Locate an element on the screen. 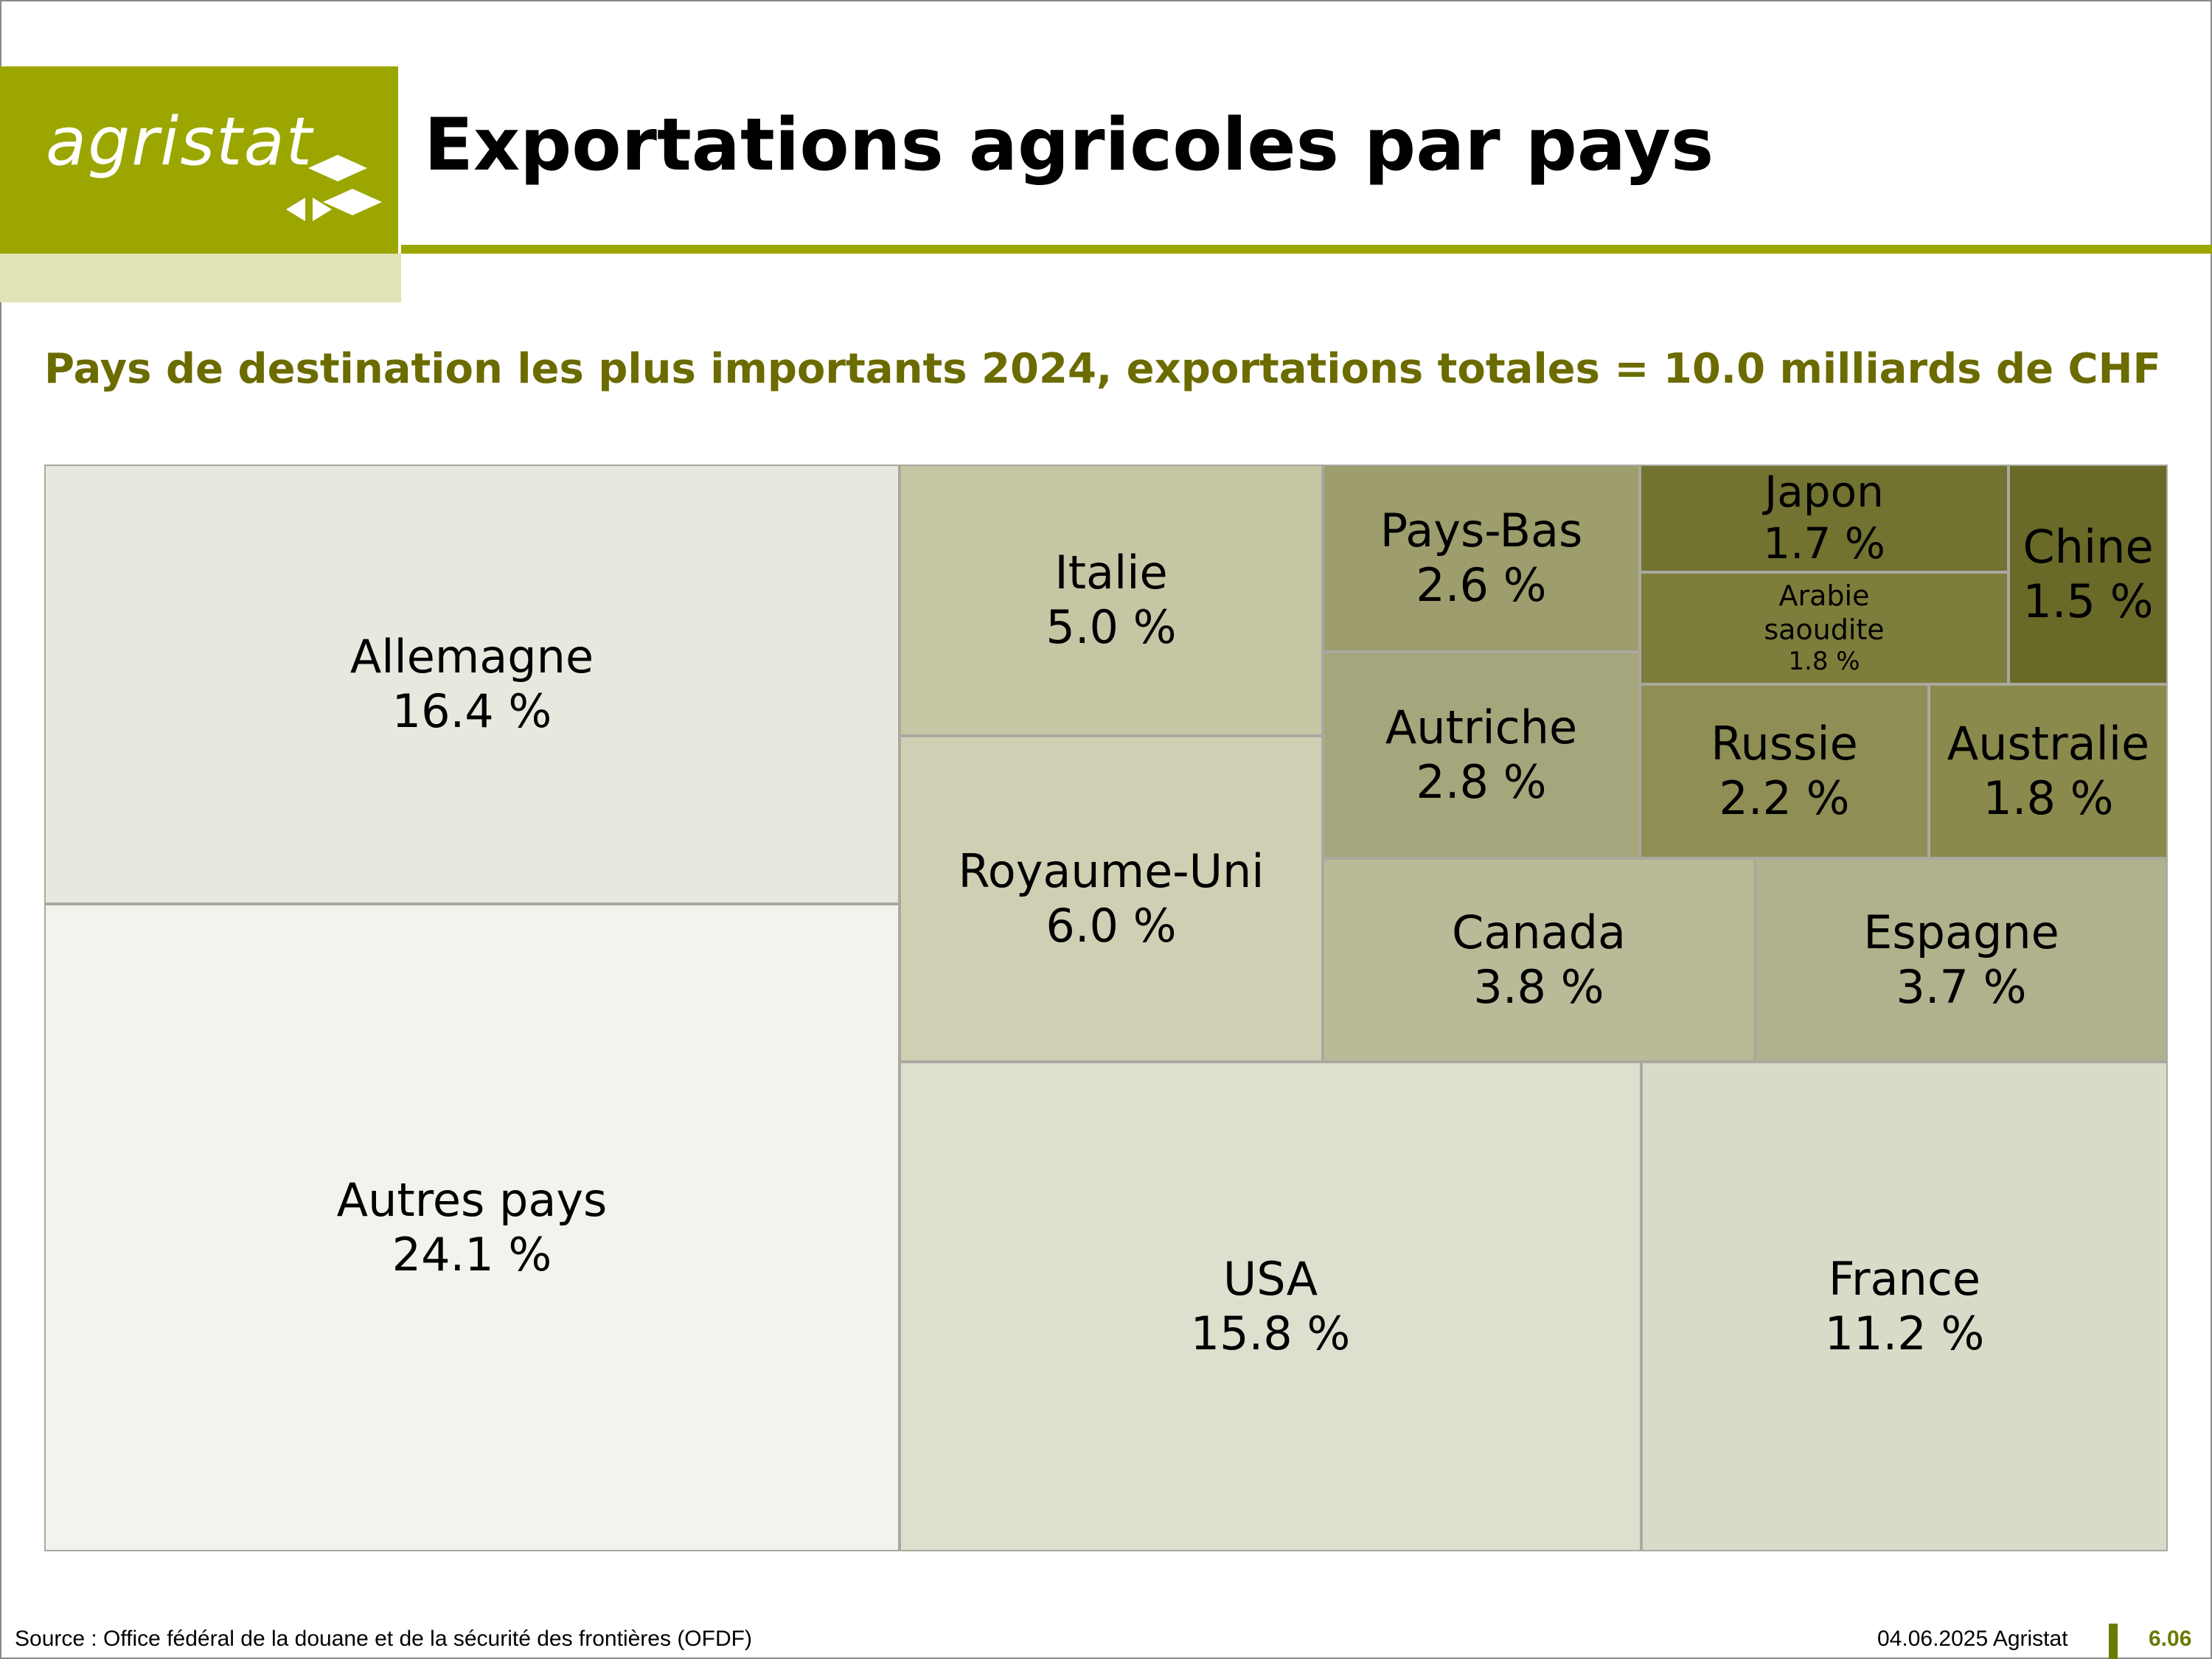  footer-date: 04.06.2025 Agristat is located at coordinates (1972, 1639).